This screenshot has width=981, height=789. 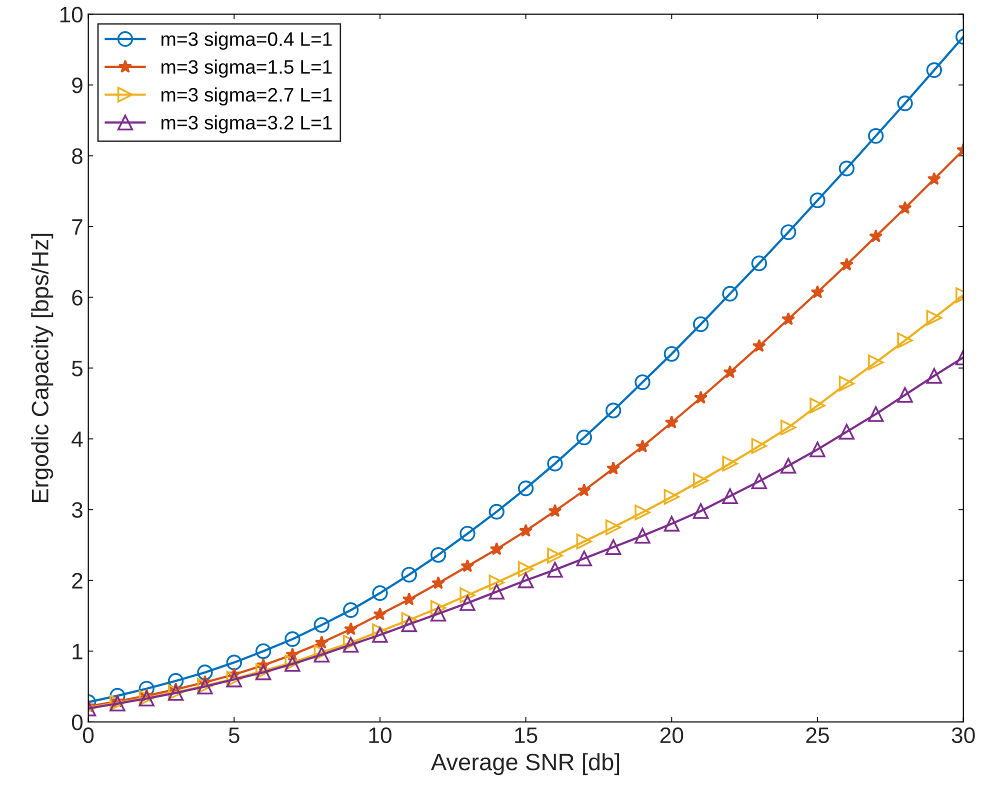 What do you see at coordinates (234, 736) in the screenshot?
I see `x-tick-label: 5` at bounding box center [234, 736].